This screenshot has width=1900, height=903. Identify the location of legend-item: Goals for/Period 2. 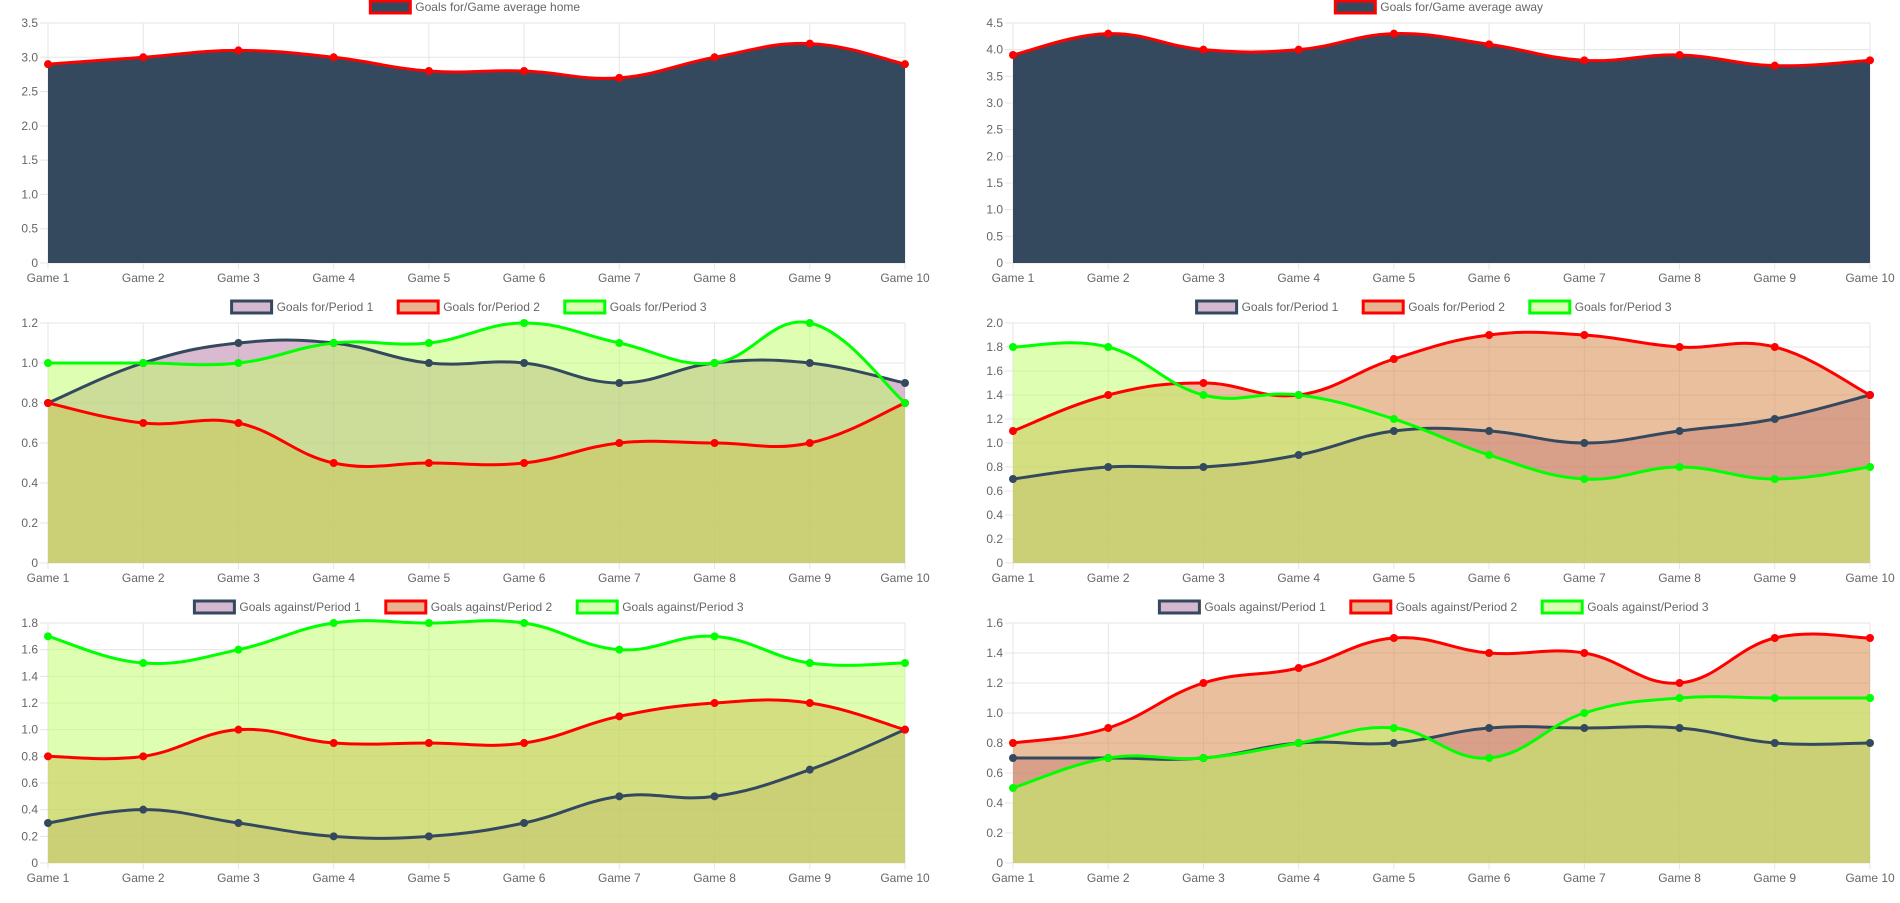
(1433, 307).